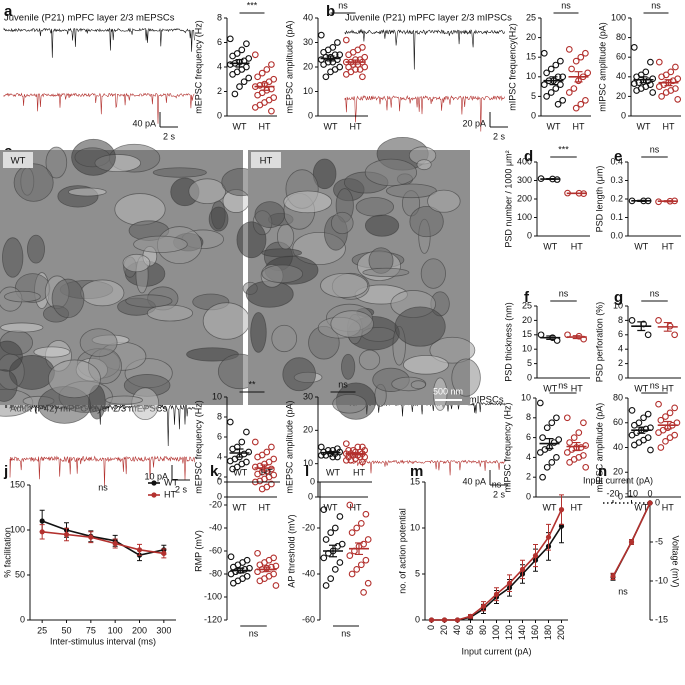 The height and width of the screenshot is (685, 685). What do you see at coordinates (649, 493) in the screenshot?
I see `x-tick-label: 0` at bounding box center [649, 493].